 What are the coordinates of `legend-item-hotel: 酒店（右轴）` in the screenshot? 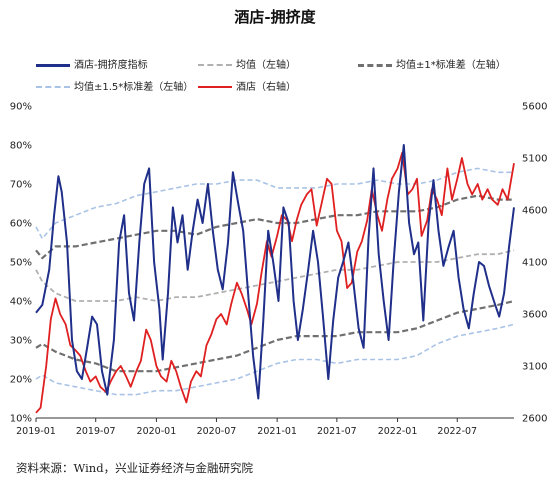 It's located at (247, 85).